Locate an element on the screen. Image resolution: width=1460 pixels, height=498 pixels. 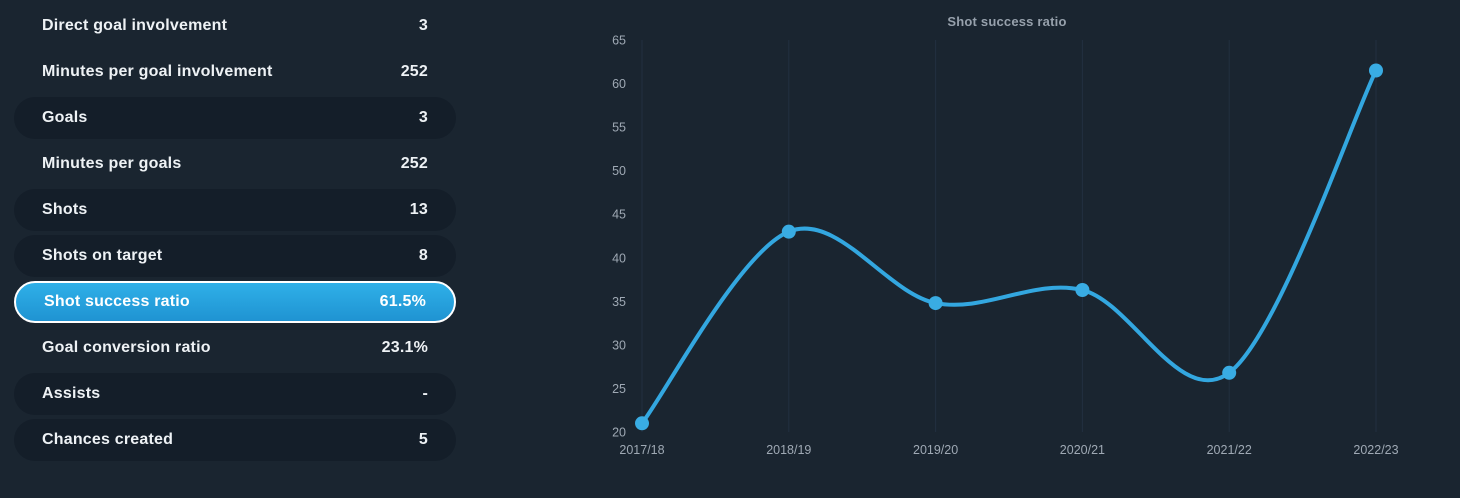
x-tick-label: 2021/22 is located at coordinates (1229, 450).